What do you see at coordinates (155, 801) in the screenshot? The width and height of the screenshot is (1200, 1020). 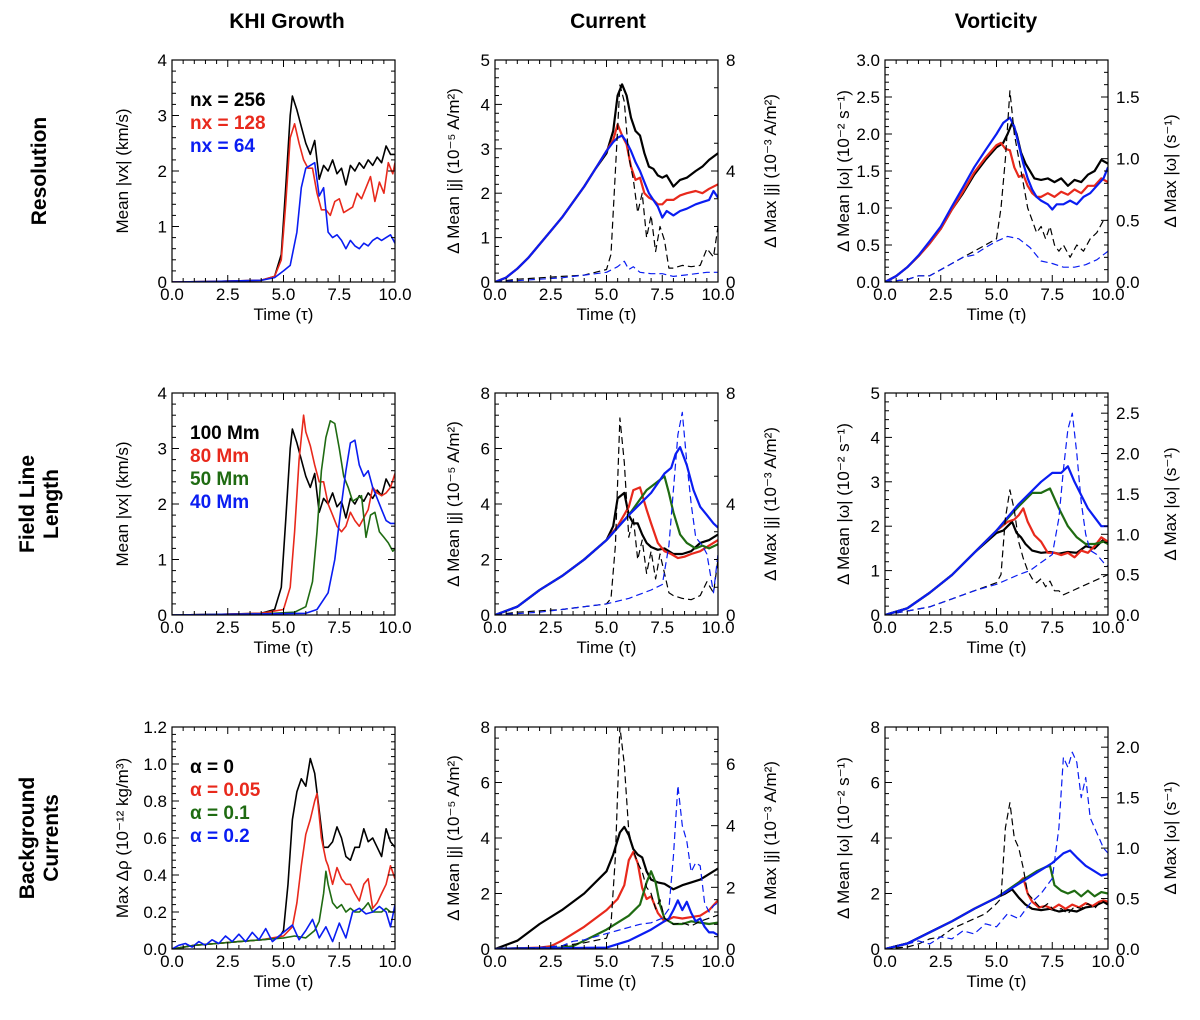 I see `y-tick-label: 0.8` at bounding box center [155, 801].